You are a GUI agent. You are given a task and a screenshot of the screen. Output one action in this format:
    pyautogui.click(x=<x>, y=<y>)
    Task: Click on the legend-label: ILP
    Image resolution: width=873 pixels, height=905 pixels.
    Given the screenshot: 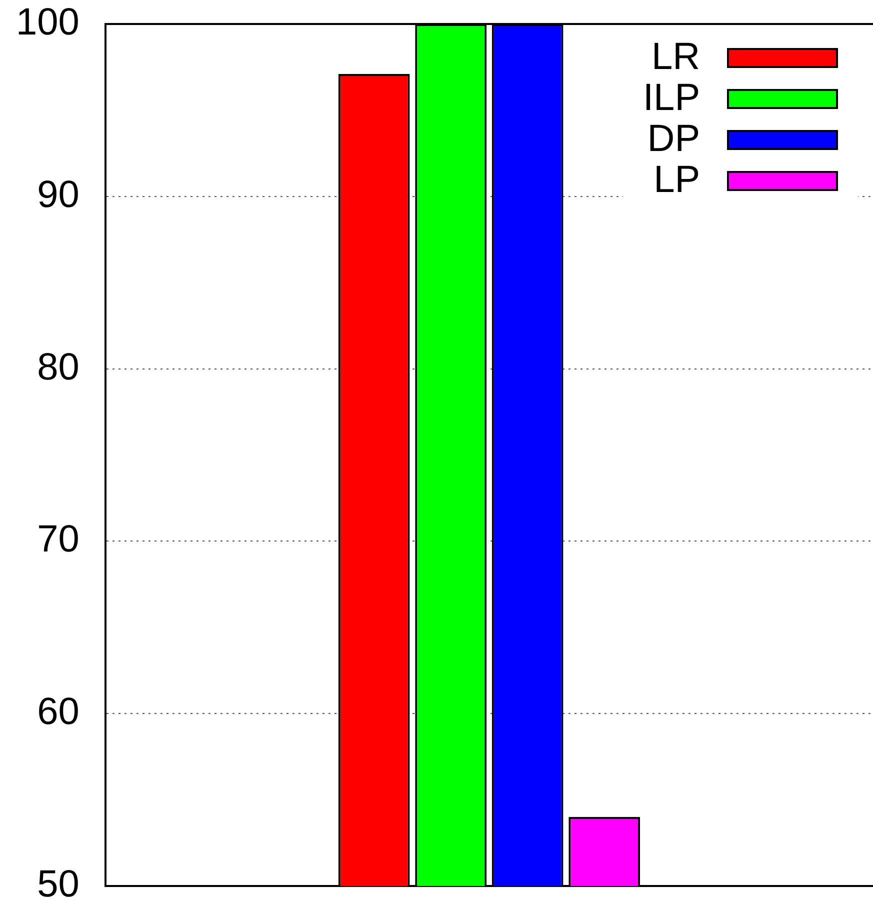 What is the action you would take?
    pyautogui.click(x=671, y=98)
    